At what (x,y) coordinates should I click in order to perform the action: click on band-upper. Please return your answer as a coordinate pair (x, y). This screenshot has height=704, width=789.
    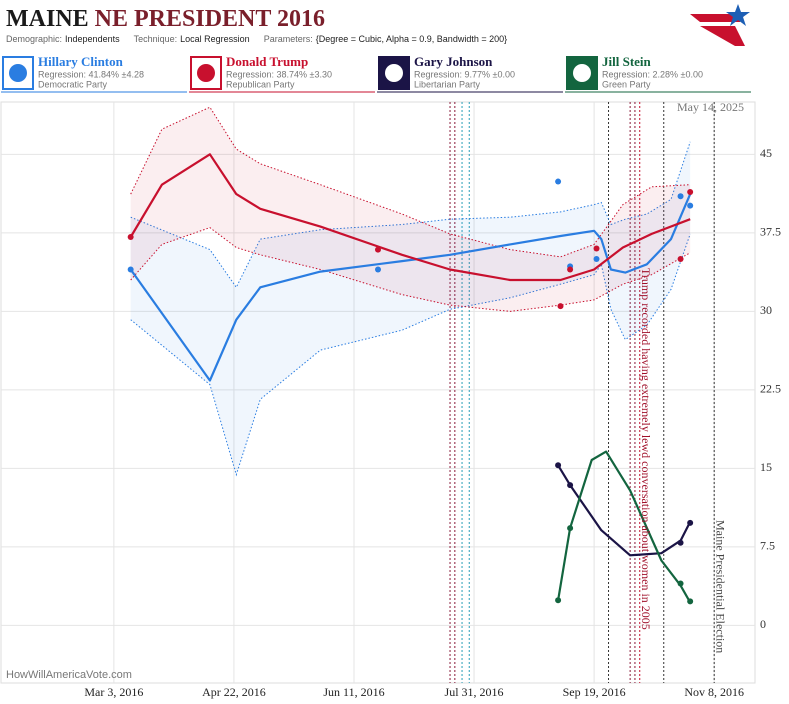
    Looking at the image, I should click on (410, 215).